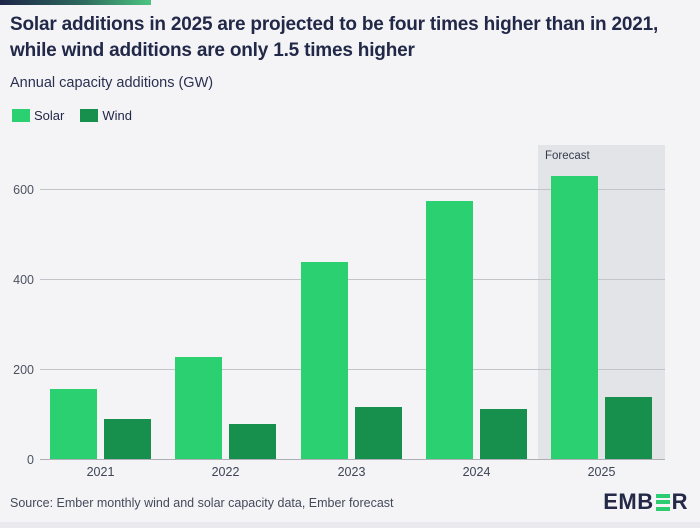 This screenshot has height=528, width=700. What do you see at coordinates (30, 460) in the screenshot?
I see `y-tick-label-0: 0` at bounding box center [30, 460].